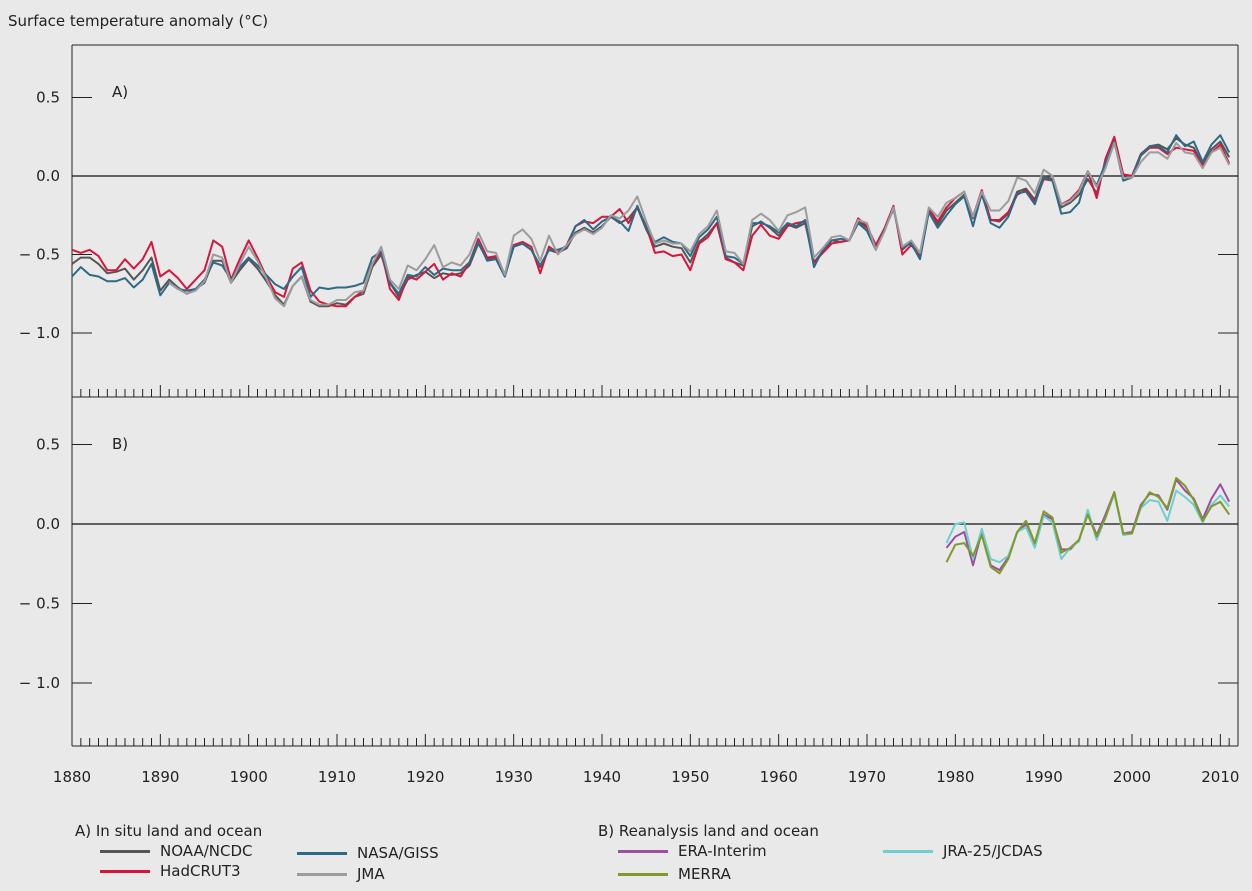 The image size is (1252, 891). Describe the element at coordinates (72, 777) in the screenshot. I see `x-tick-label: 1880` at that location.